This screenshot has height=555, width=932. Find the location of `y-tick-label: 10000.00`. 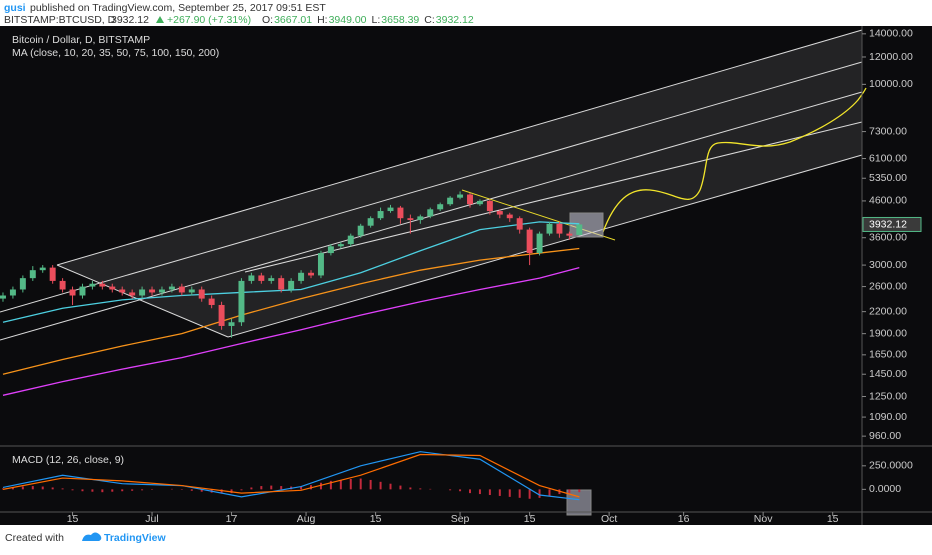

y-tick-label: 10000.00 is located at coordinates (891, 84).